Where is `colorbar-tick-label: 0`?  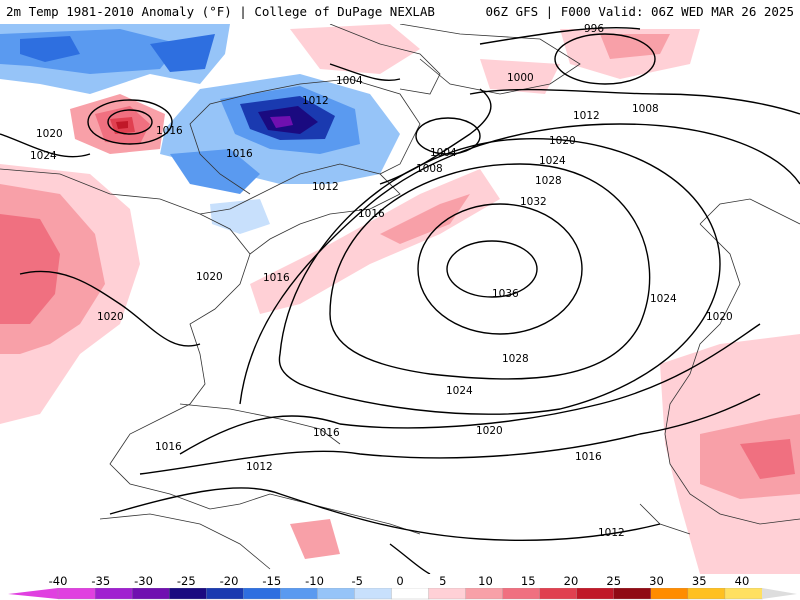
colorbar-tick-label: 0 is located at coordinates (400, 581).